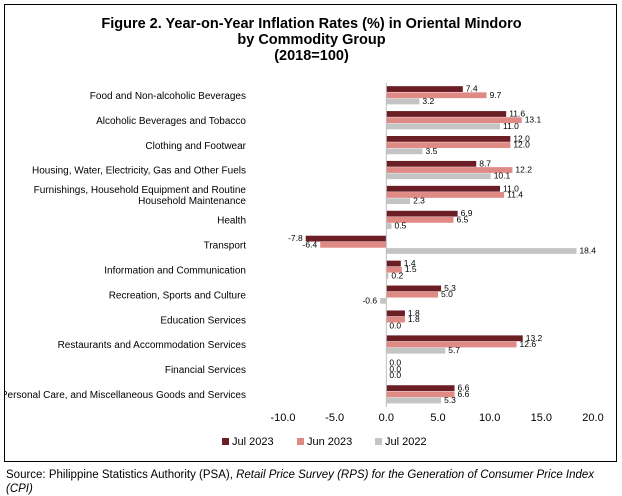  I want to click on data-label: 6.9, so click(467, 213).